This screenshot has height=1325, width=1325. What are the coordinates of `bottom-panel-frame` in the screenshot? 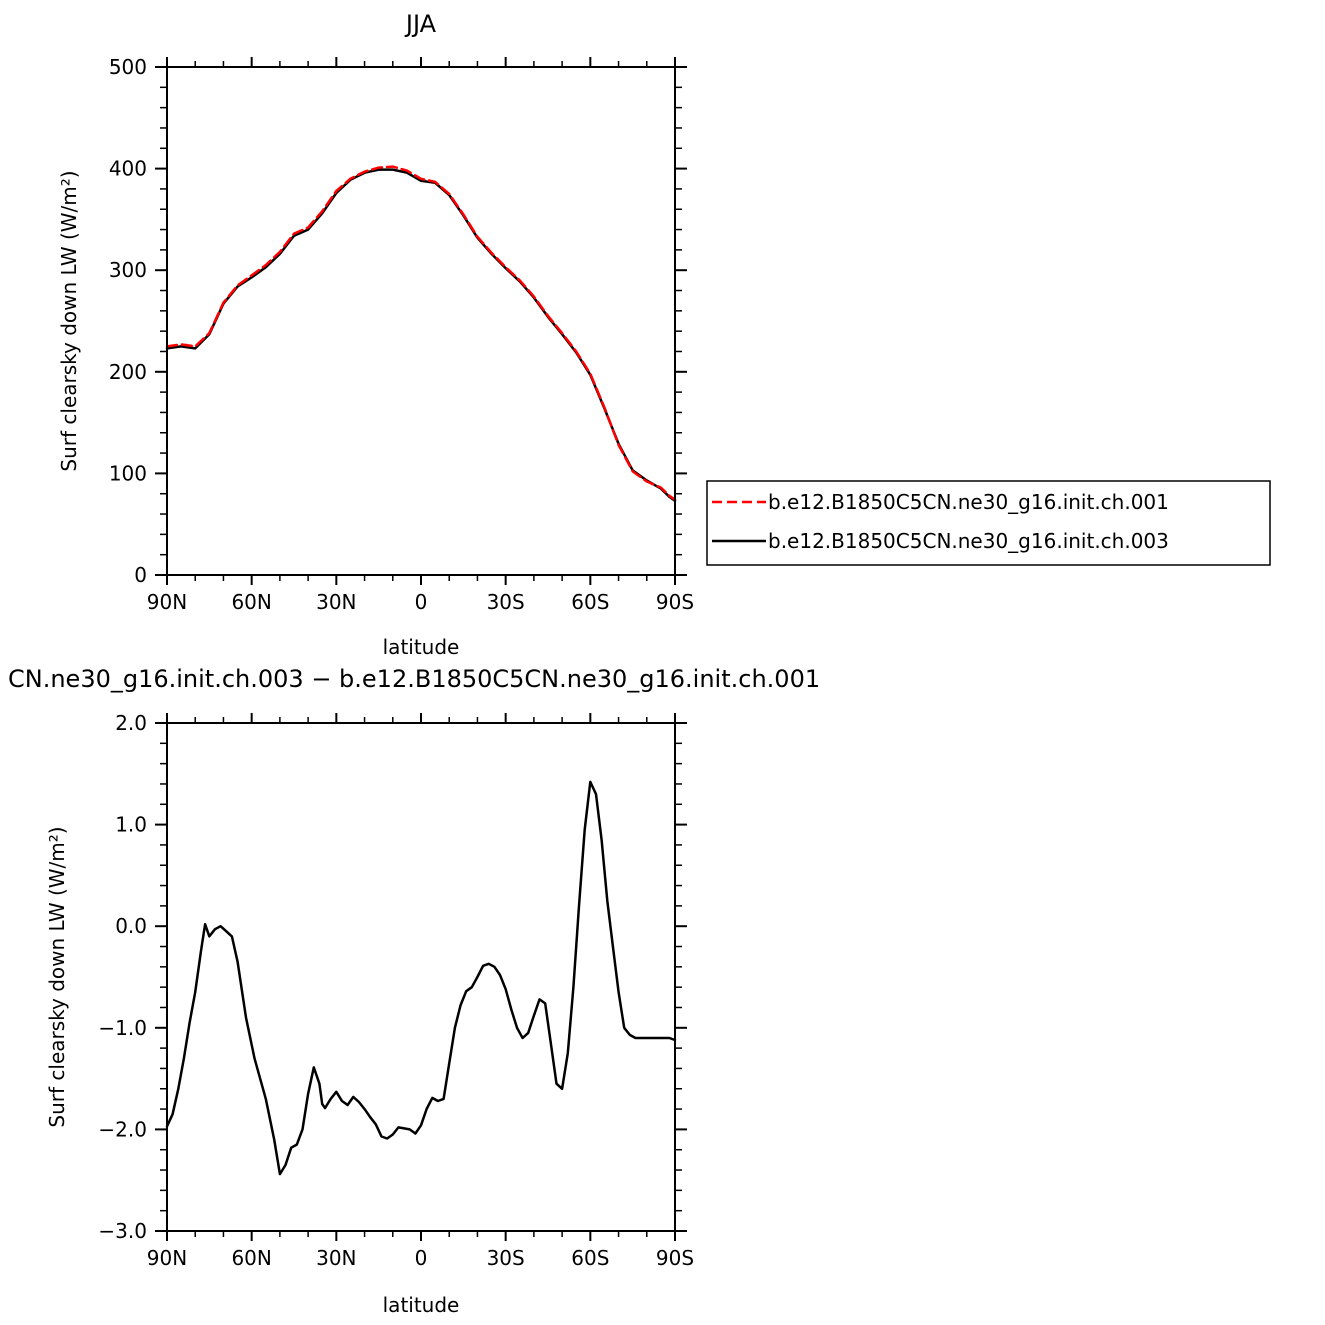 It's located at (421, 977).